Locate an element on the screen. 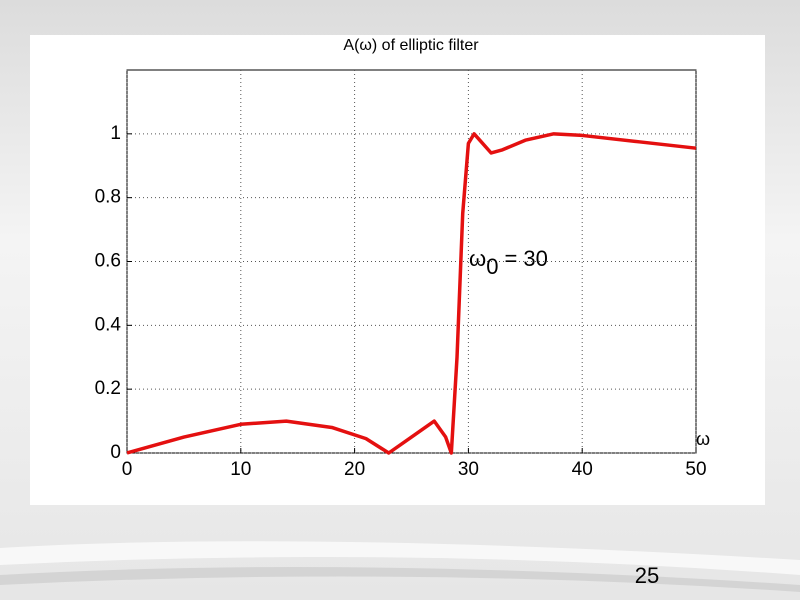 The height and width of the screenshot is (600, 800). y-tick-label: 0.2 is located at coordinates (108, 388).